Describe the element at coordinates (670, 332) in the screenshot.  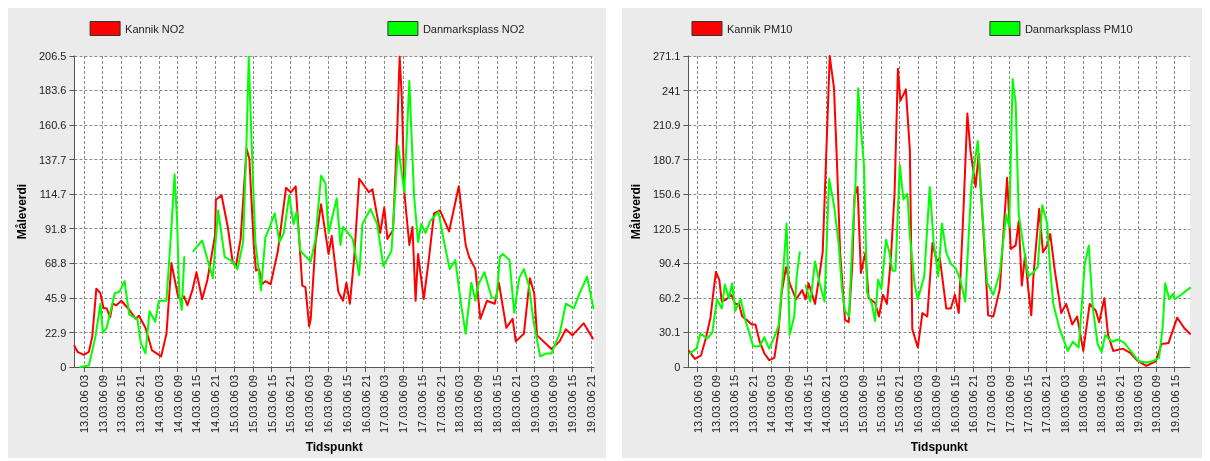
I see `y-tick-label: 30.1` at that location.